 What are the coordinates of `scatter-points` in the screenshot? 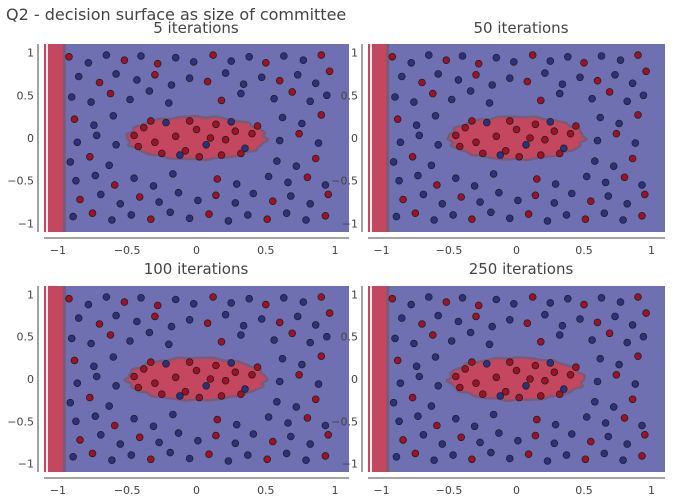 It's located at (199, 379).